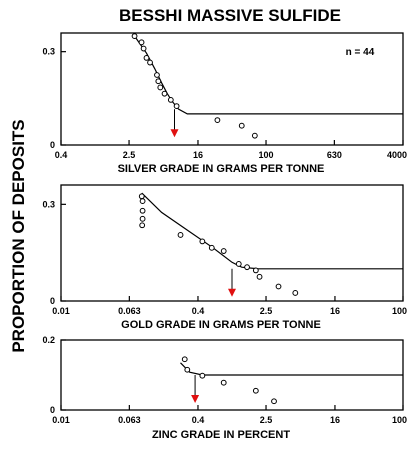 Image resolution: width=417 pixels, height=452 pixels. Describe the element at coordinates (360, 52) in the screenshot. I see `sample-count: n = 44` at that location.